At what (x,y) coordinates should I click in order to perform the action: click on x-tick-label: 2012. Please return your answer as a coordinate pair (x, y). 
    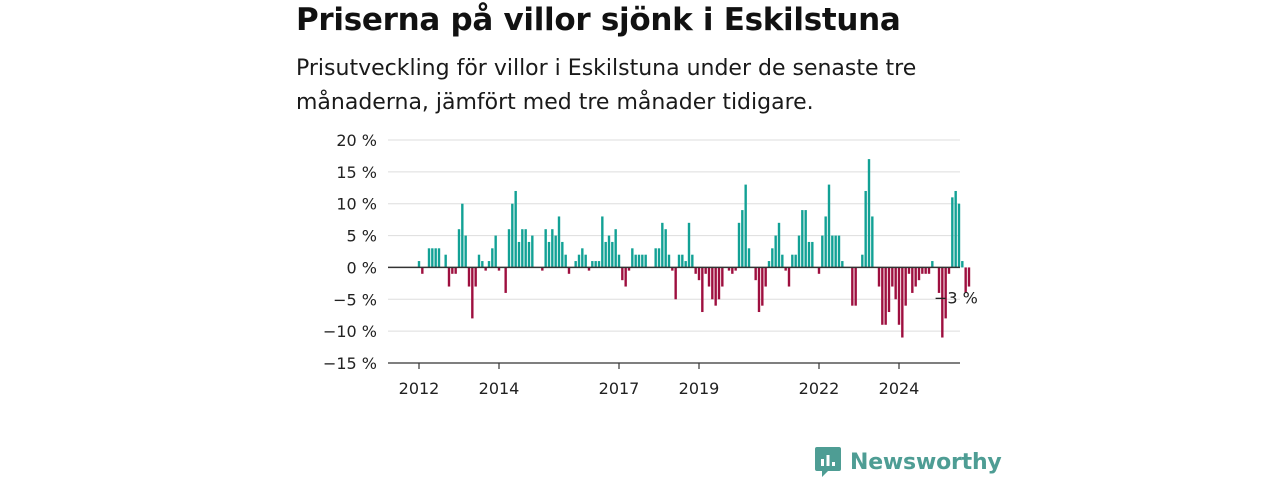
    Looking at the image, I should click on (419, 388).